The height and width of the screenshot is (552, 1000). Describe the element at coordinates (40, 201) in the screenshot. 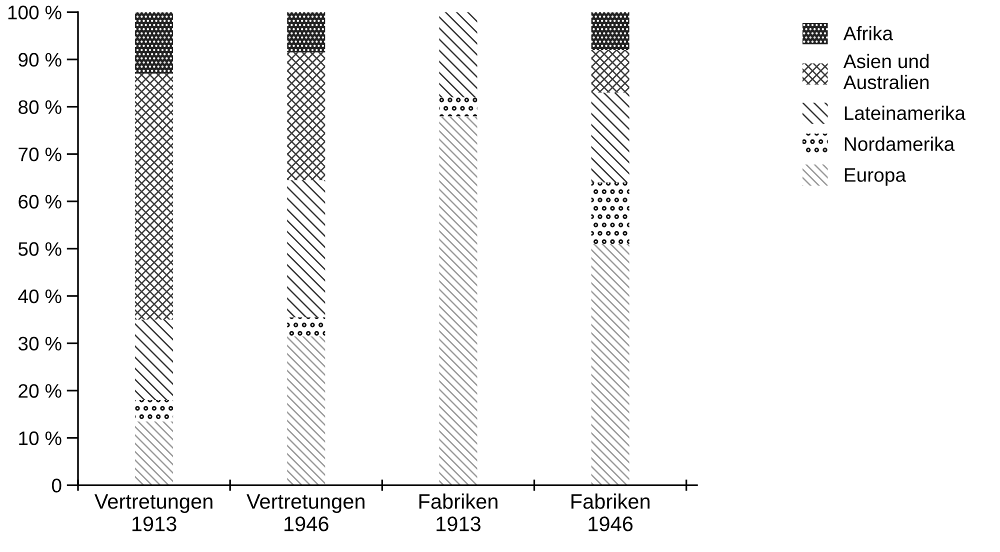

I see `y-tick-label: 60 %` at that location.